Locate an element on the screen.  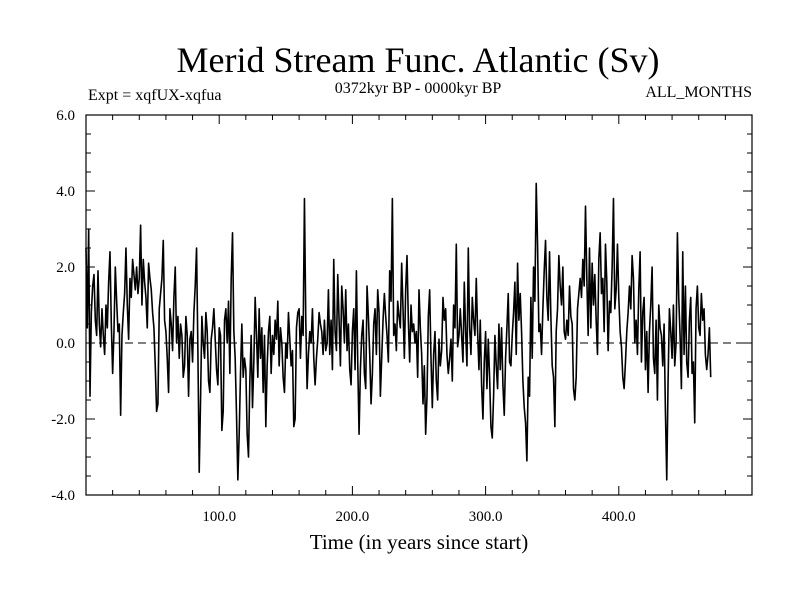
months-label: ALL_MONTHS is located at coordinates (698, 92).